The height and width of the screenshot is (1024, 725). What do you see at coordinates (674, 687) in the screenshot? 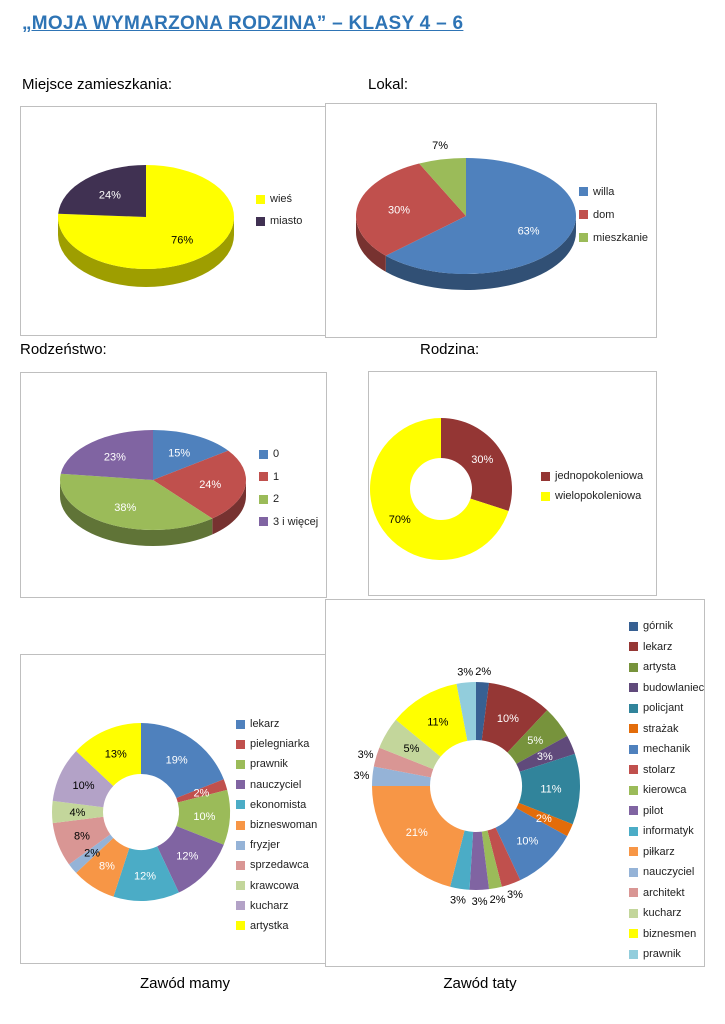
I see `legend-label: budowlaniec` at bounding box center [674, 687].